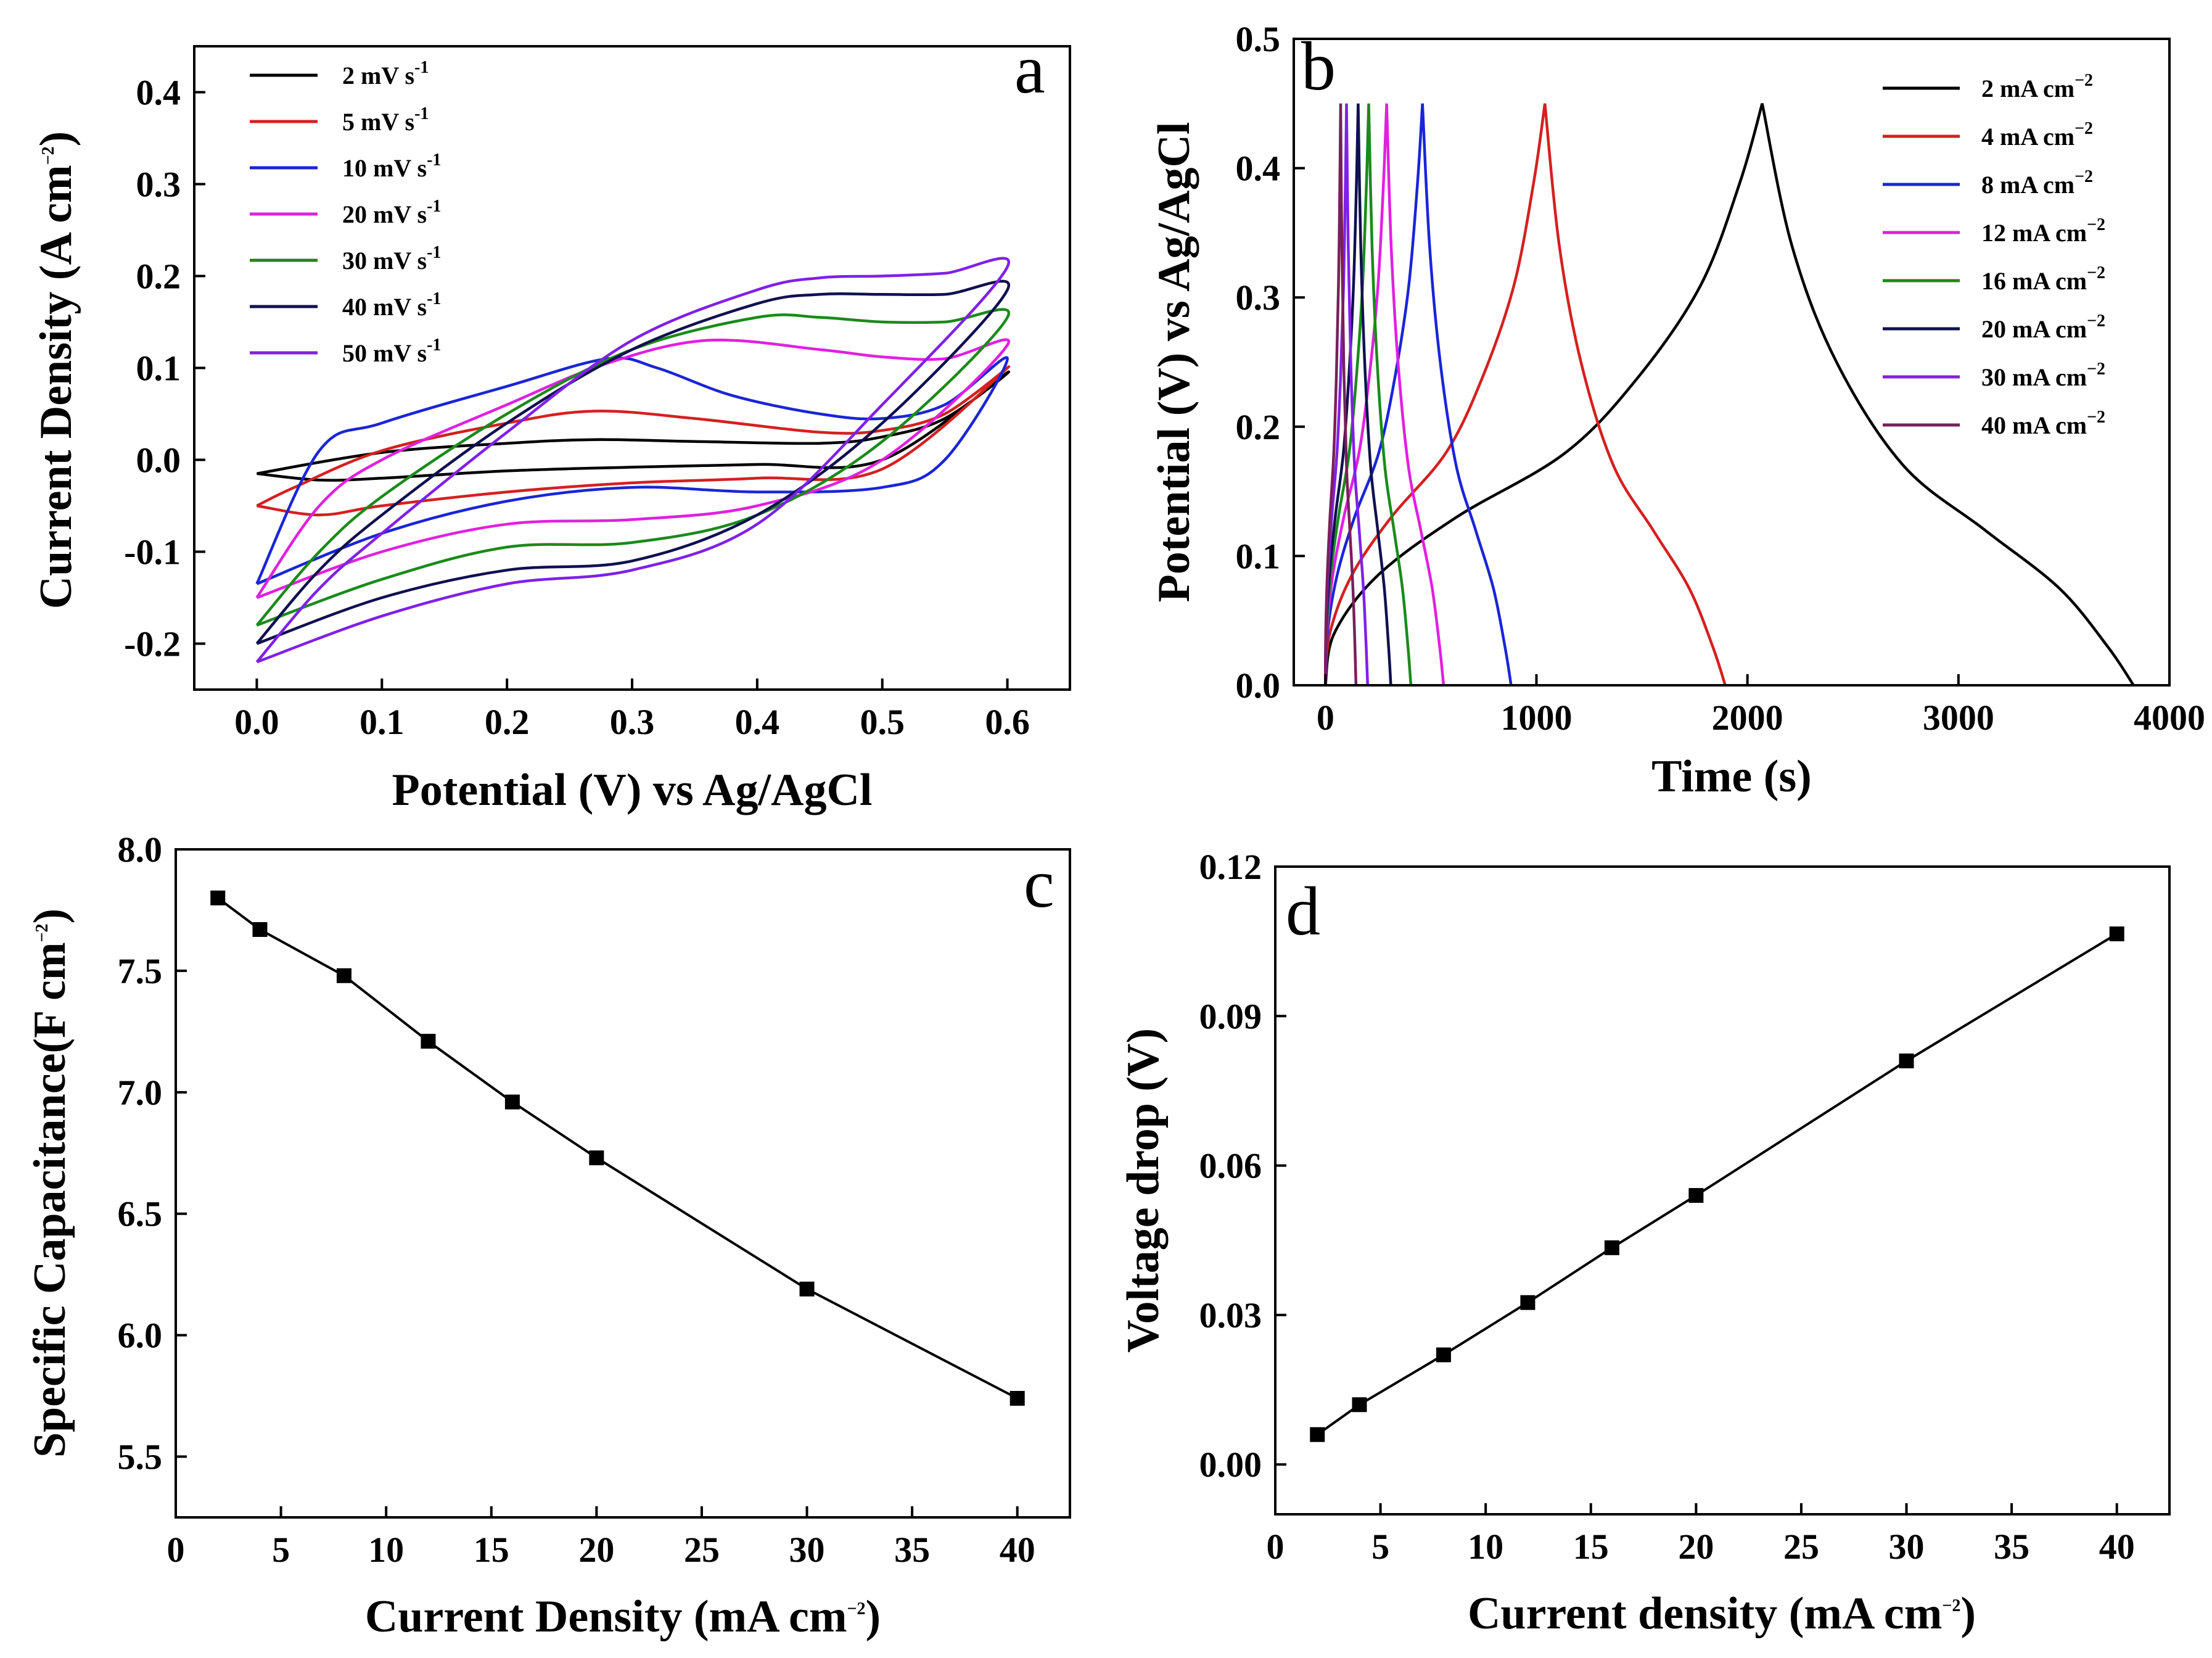 The width and height of the screenshot is (2212, 1658). What do you see at coordinates (400, 353) in the screenshot?
I see `legend-unit: mV s` at bounding box center [400, 353].